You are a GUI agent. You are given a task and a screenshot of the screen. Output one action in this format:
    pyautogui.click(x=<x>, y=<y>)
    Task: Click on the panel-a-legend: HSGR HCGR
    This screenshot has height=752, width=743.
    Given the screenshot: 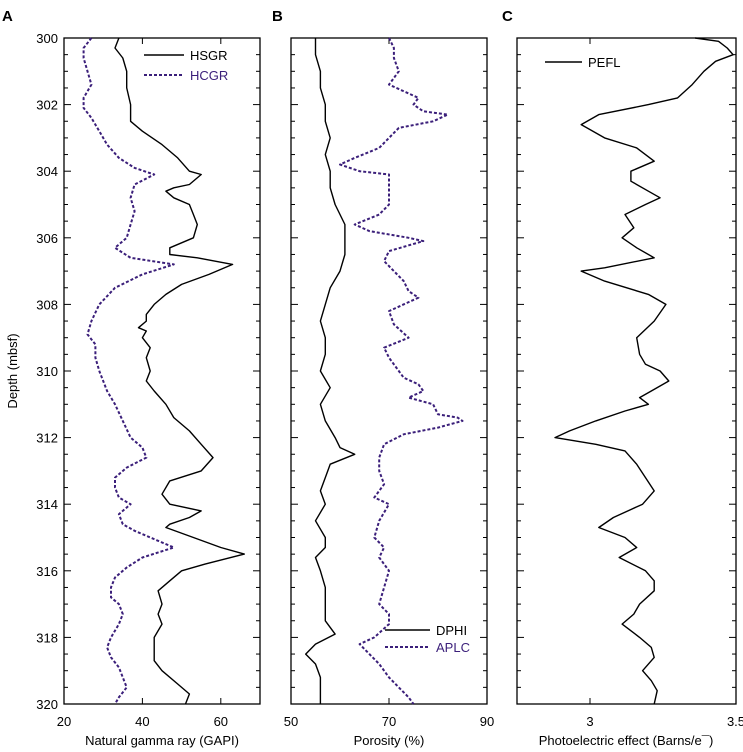 What is the action you would take?
    pyautogui.click(x=186, y=65)
    